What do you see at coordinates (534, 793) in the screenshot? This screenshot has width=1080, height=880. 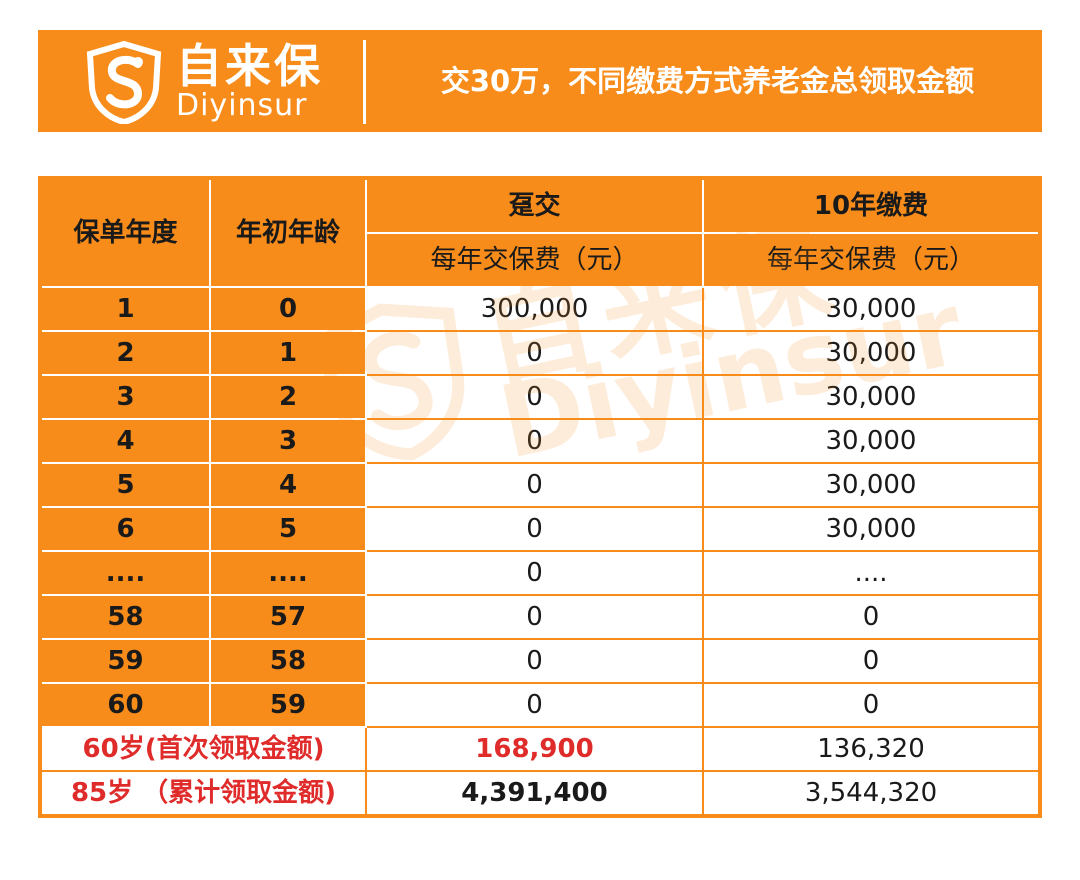 I see `summary-single-cumulative: 4,391,400` at bounding box center [534, 793].